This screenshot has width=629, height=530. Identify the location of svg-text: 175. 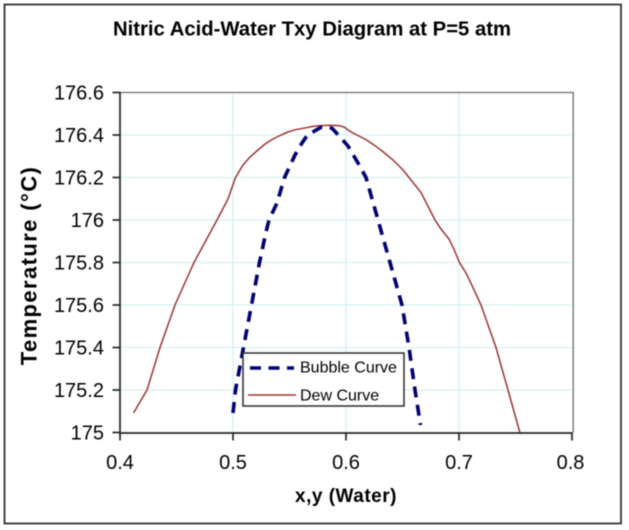
(87, 434).